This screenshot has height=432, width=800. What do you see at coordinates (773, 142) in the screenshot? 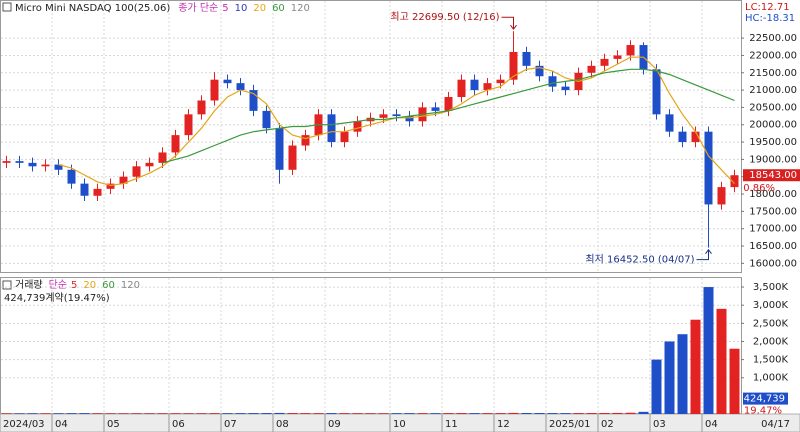
I see `y-tick-label: 19500.00` at bounding box center [773, 142].